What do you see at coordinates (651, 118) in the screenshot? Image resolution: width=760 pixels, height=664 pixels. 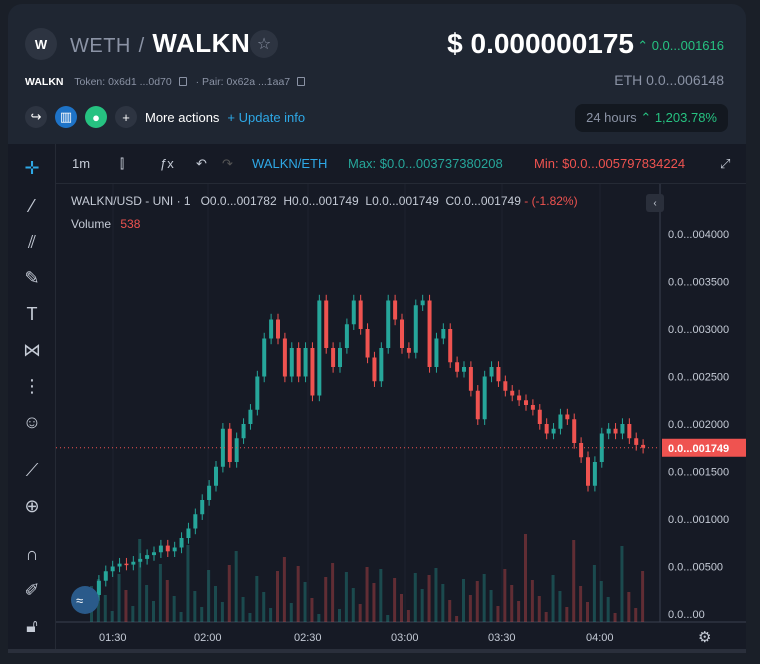 I see `period-selector: 24 hours ⌃ 1,203.78%` at bounding box center [651, 118].